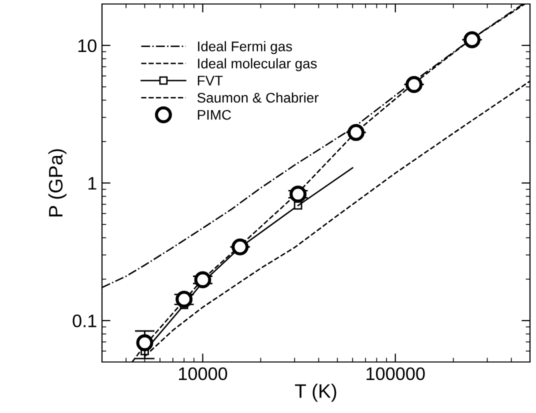 The width and height of the screenshot is (536, 413). Describe the element at coordinates (57, 182) in the screenshot. I see `y-axis-title: P (GPa)` at that location.